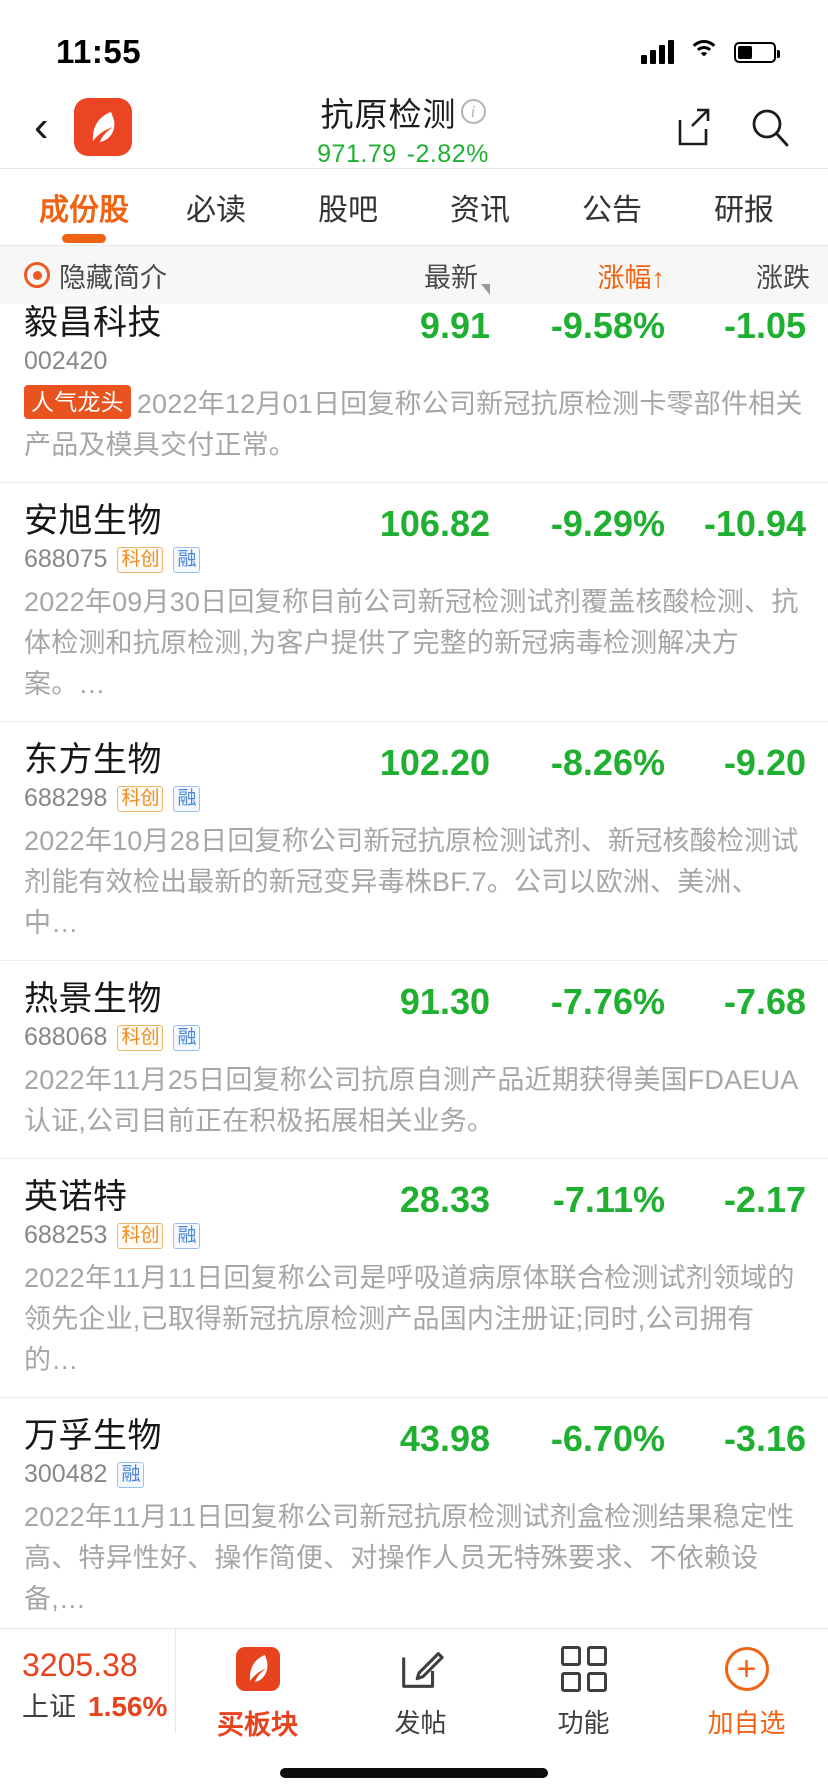  I want to click on market-index-name: 上证, so click(49, 1707).